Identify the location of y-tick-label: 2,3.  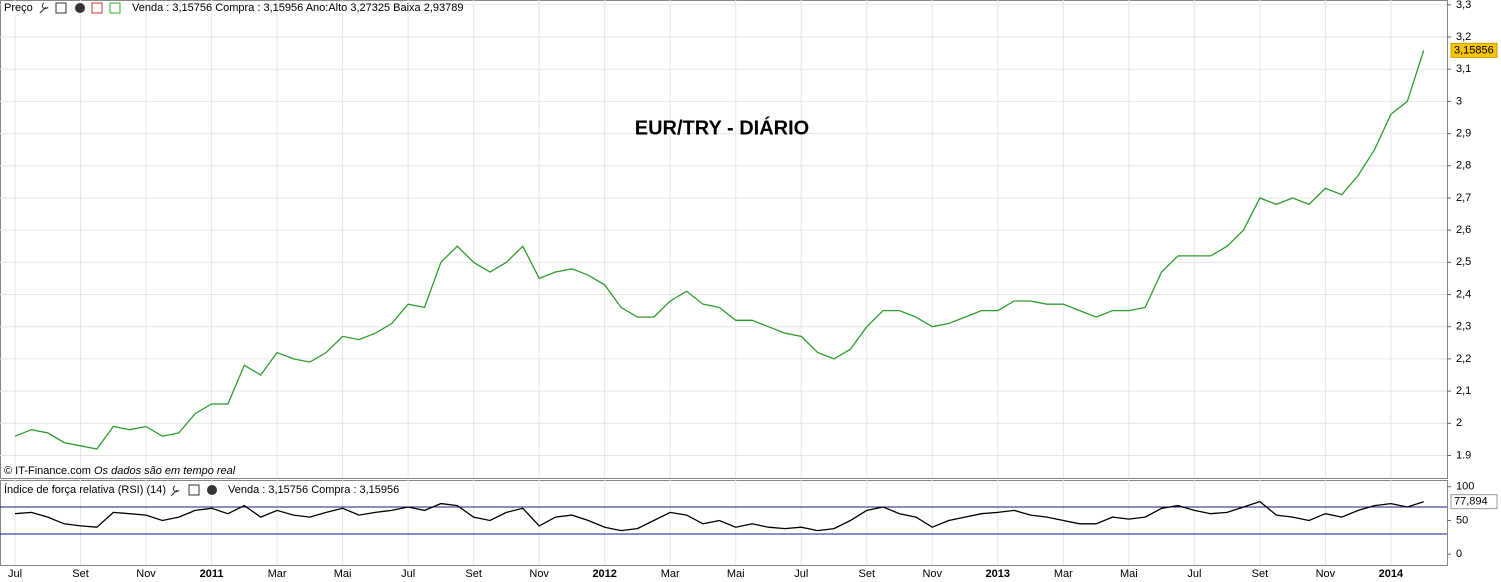
(1463, 327).